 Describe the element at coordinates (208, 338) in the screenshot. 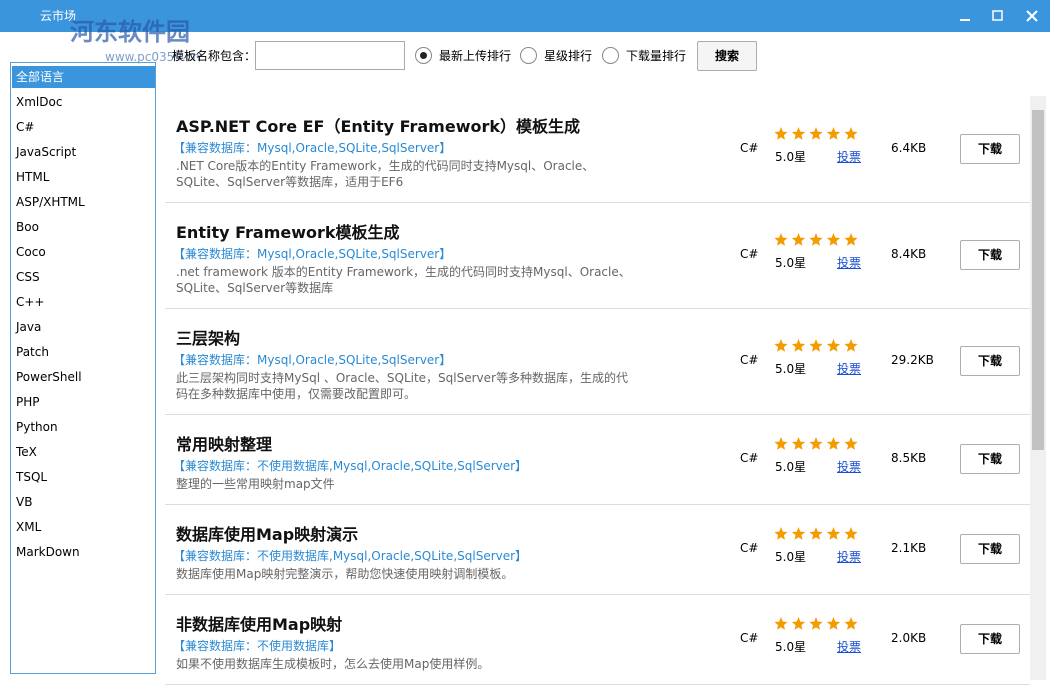

I see `template-title: 三层架构` at that location.